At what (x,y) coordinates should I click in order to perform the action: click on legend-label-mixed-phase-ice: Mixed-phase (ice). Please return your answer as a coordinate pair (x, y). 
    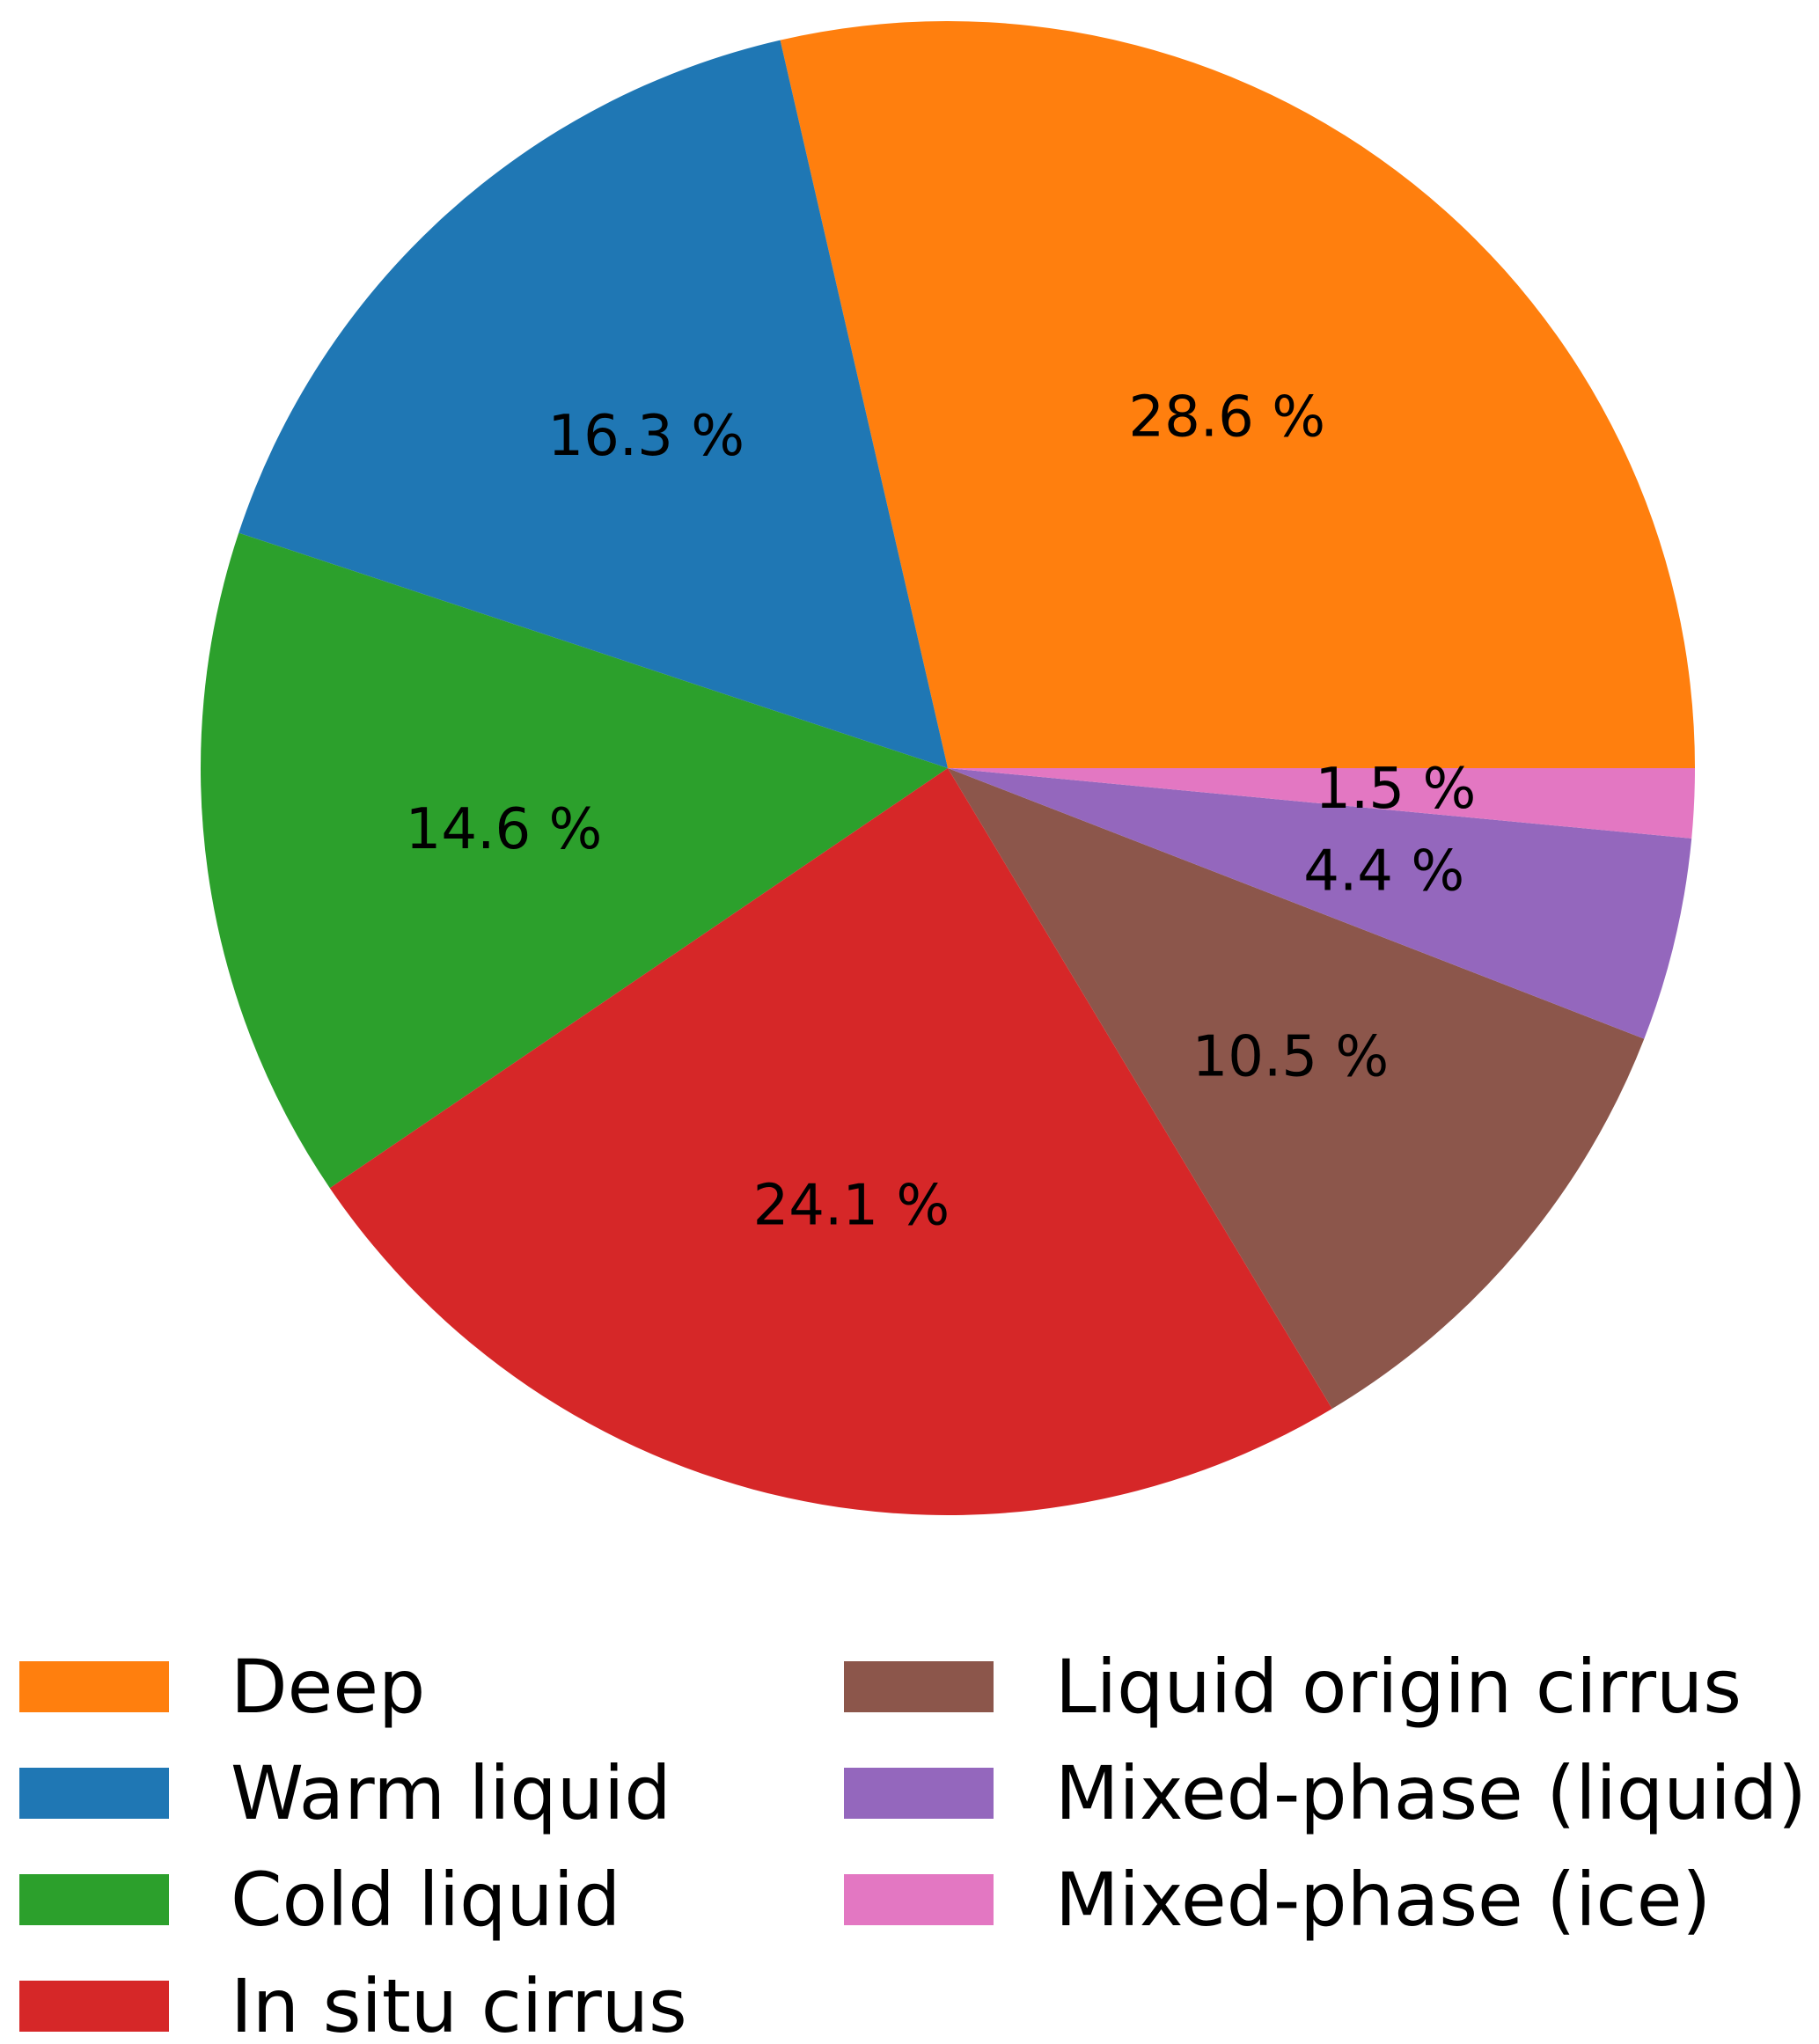
    Looking at the image, I should click on (1383, 1900).